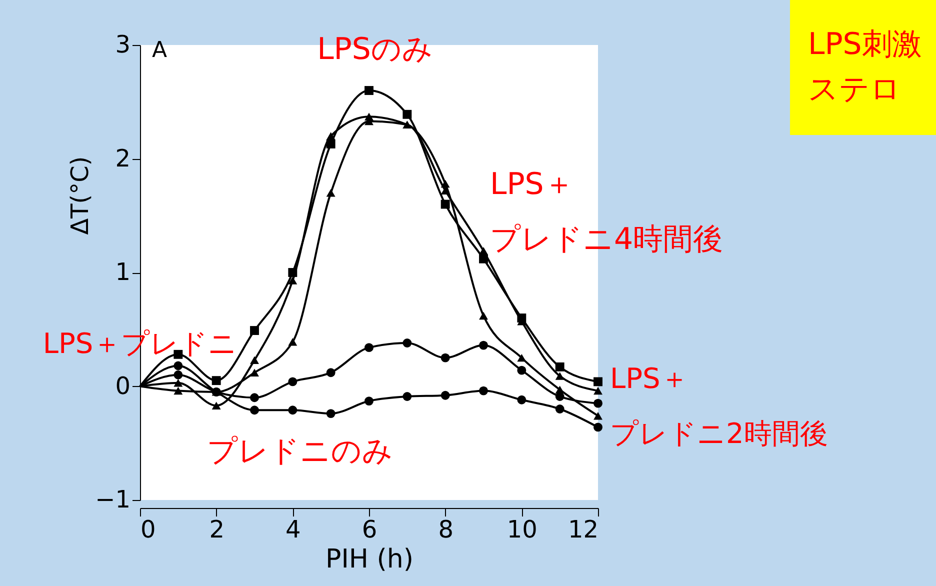 This screenshot has height=586, width=936. I want to click on y-tick-label: 3, so click(122, 44).